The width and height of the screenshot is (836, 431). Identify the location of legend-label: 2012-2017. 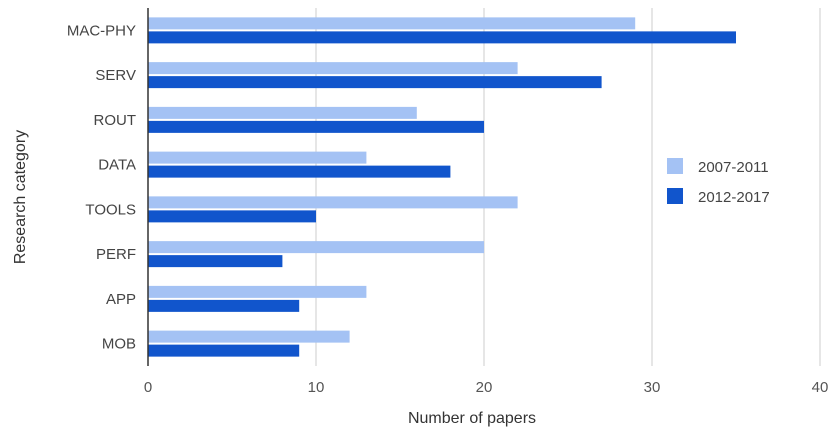
(734, 197).